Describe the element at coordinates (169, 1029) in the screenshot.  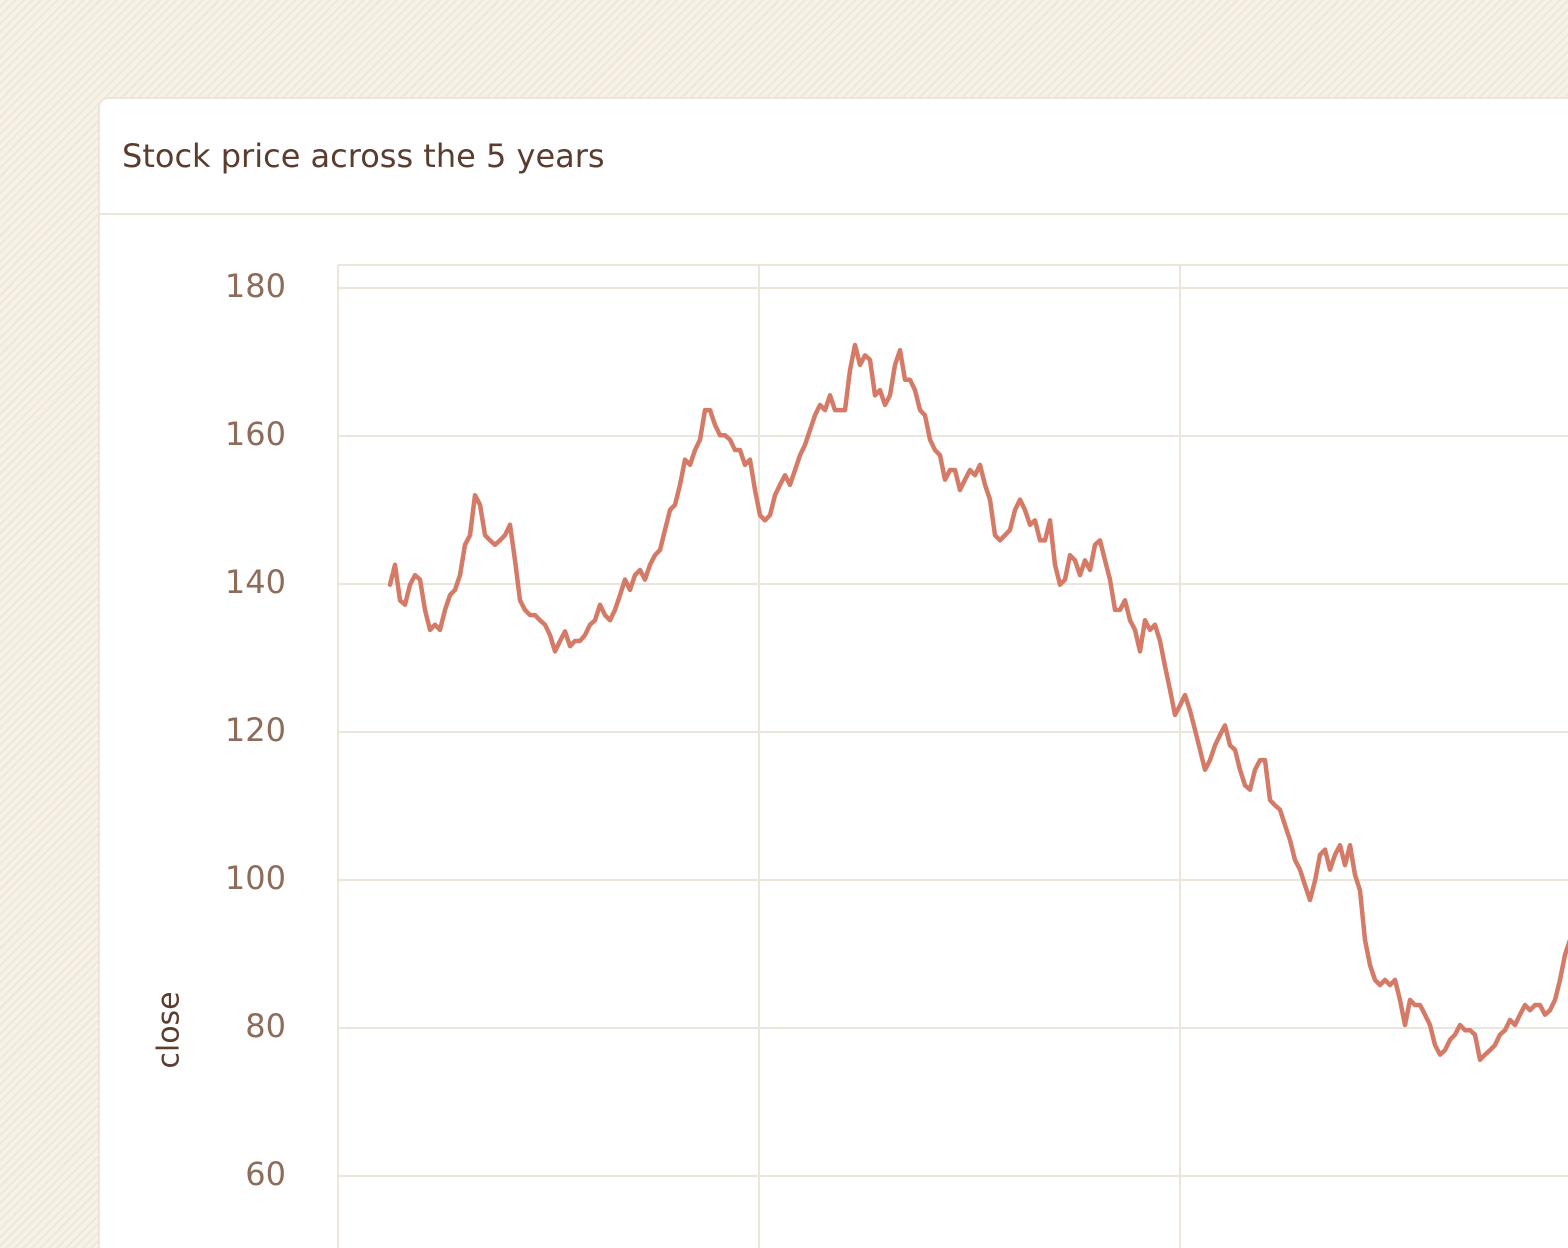
I see `y-axis-label: close` at that location.